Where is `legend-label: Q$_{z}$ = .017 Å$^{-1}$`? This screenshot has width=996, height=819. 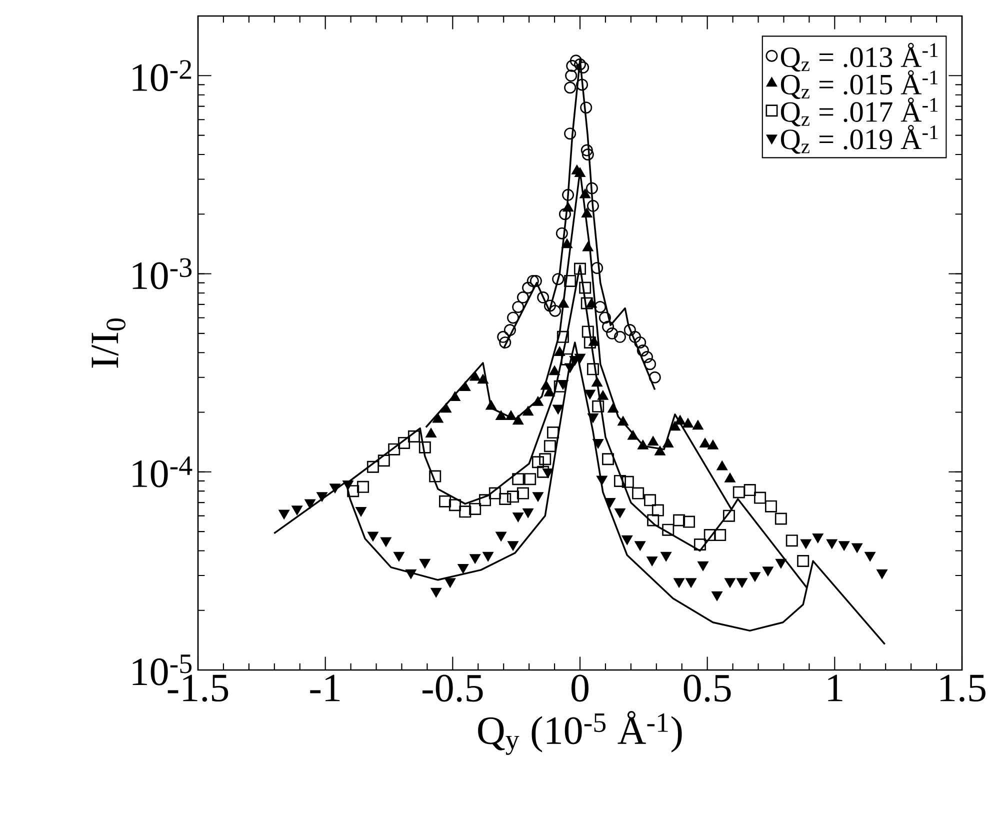
legend-label: Q$_{z}$ = .017 Å$^{-1}$ is located at coordinates (859, 112).